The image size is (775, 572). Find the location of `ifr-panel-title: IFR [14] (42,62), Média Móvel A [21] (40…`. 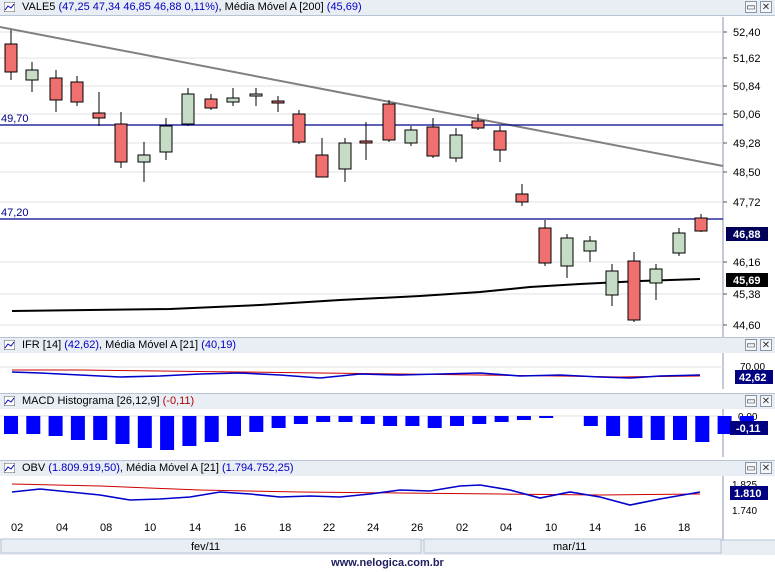

ifr-panel-title: IFR [14] (42,62), Média Móvel A [21] (40… is located at coordinates (129, 345).